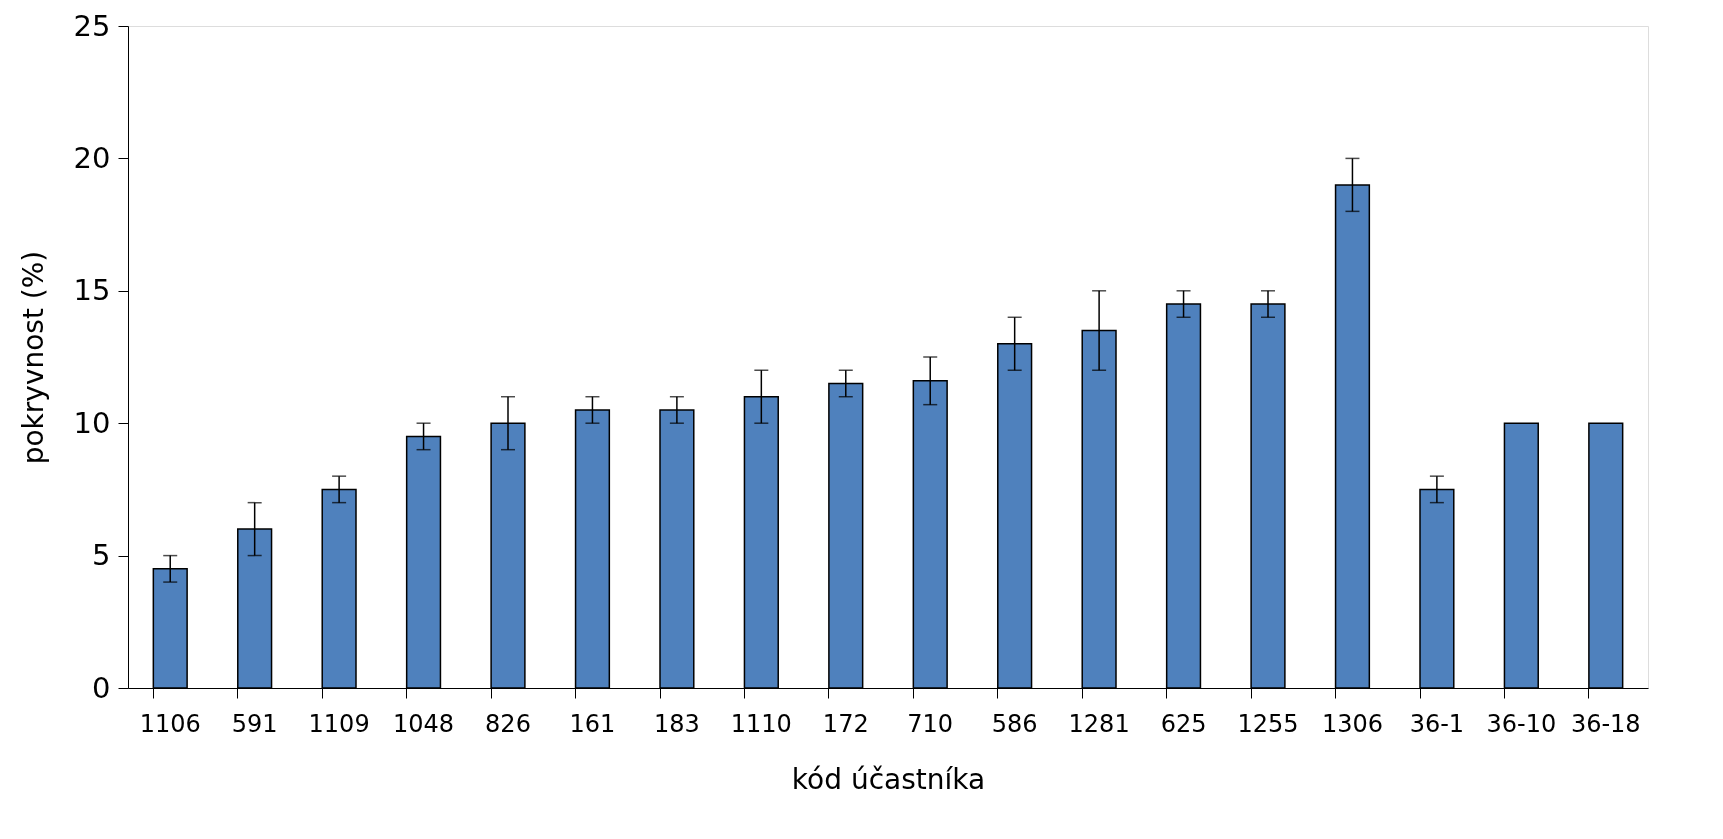 The height and width of the screenshot is (839, 1723). What do you see at coordinates (92, 157) in the screenshot?
I see `y-tick-label: 20` at bounding box center [92, 157].